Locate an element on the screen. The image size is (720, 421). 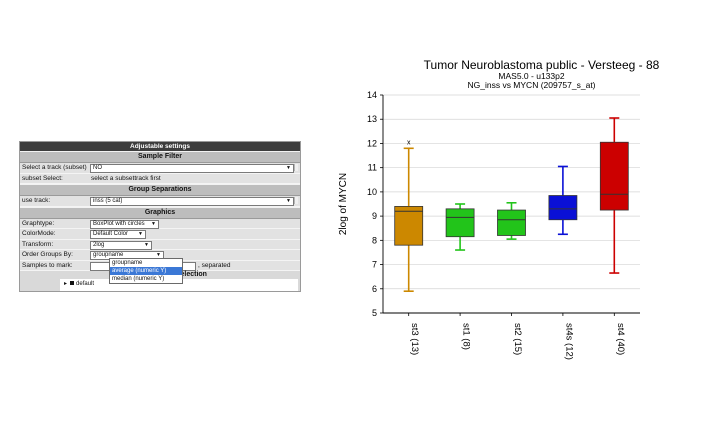
y-tick-label: 9 is located at coordinates (374, 216).